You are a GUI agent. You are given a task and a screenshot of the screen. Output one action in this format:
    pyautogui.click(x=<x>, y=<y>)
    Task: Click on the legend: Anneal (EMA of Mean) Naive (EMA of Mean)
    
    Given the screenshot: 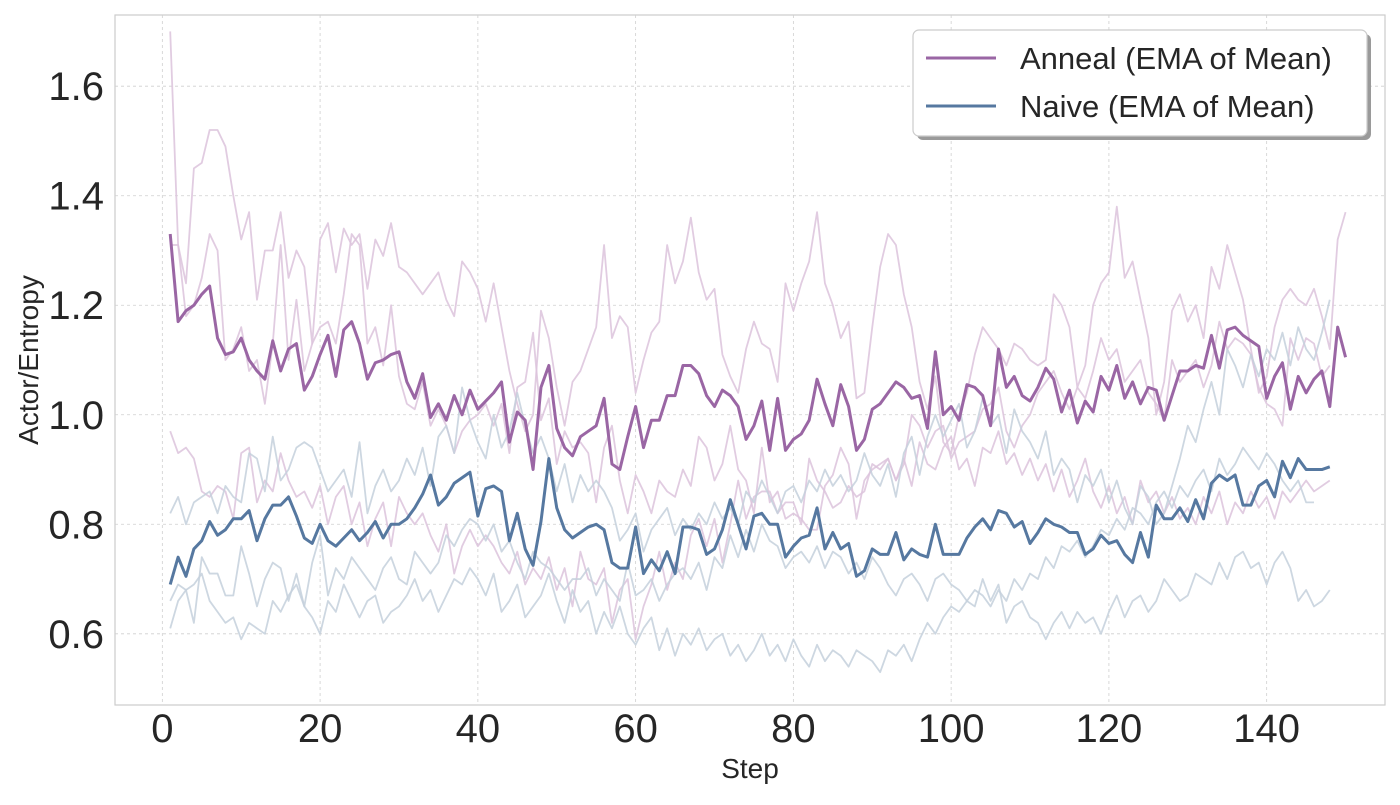 What is the action you would take?
    pyautogui.click(x=1141, y=84)
    